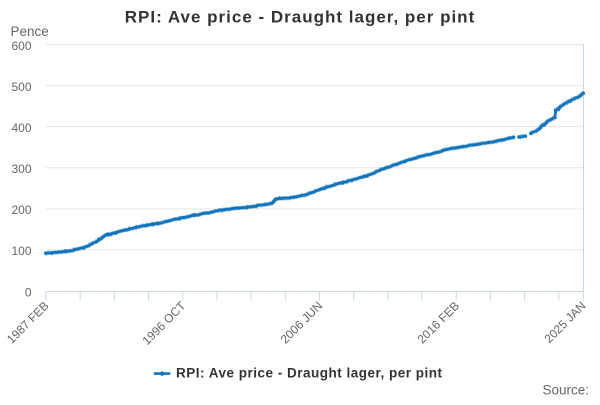 Image resolution: width=600 pixels, height=405 pixels. Describe the element at coordinates (28, 292) in the screenshot. I see `svg-text: 0` at that location.